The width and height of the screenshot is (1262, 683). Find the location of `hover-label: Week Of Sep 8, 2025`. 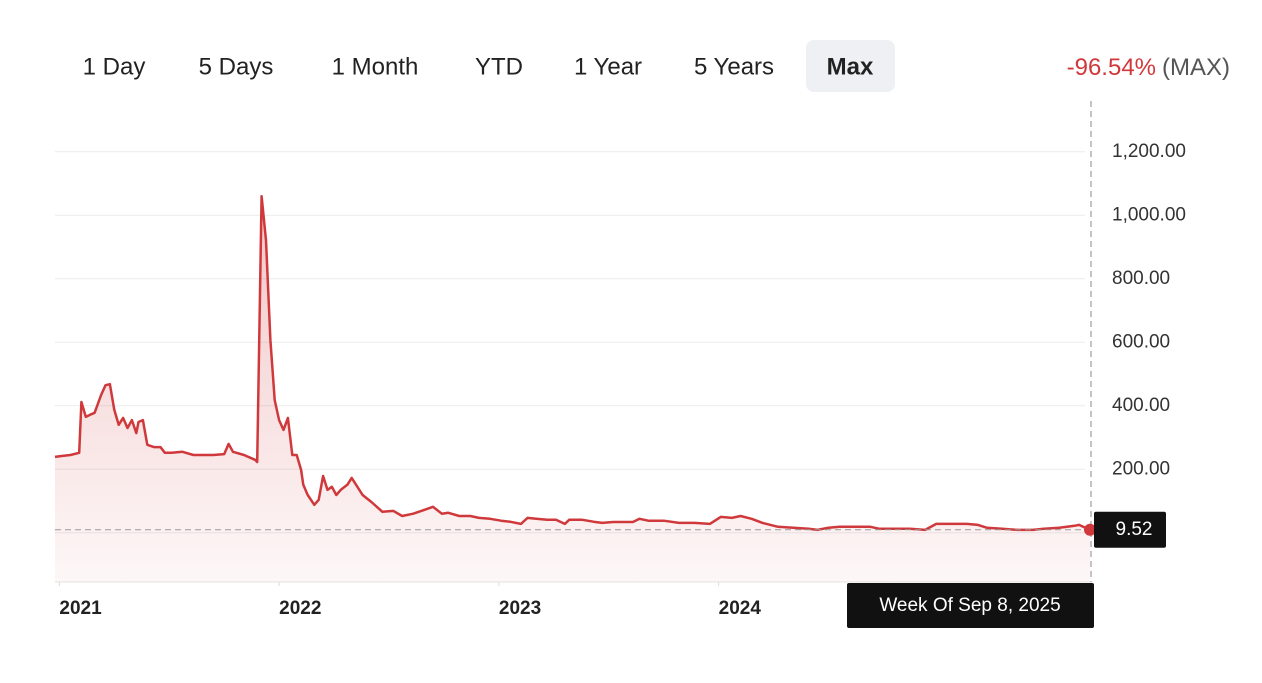

hover-label: Week Of Sep 8, 2025 is located at coordinates (969, 605).